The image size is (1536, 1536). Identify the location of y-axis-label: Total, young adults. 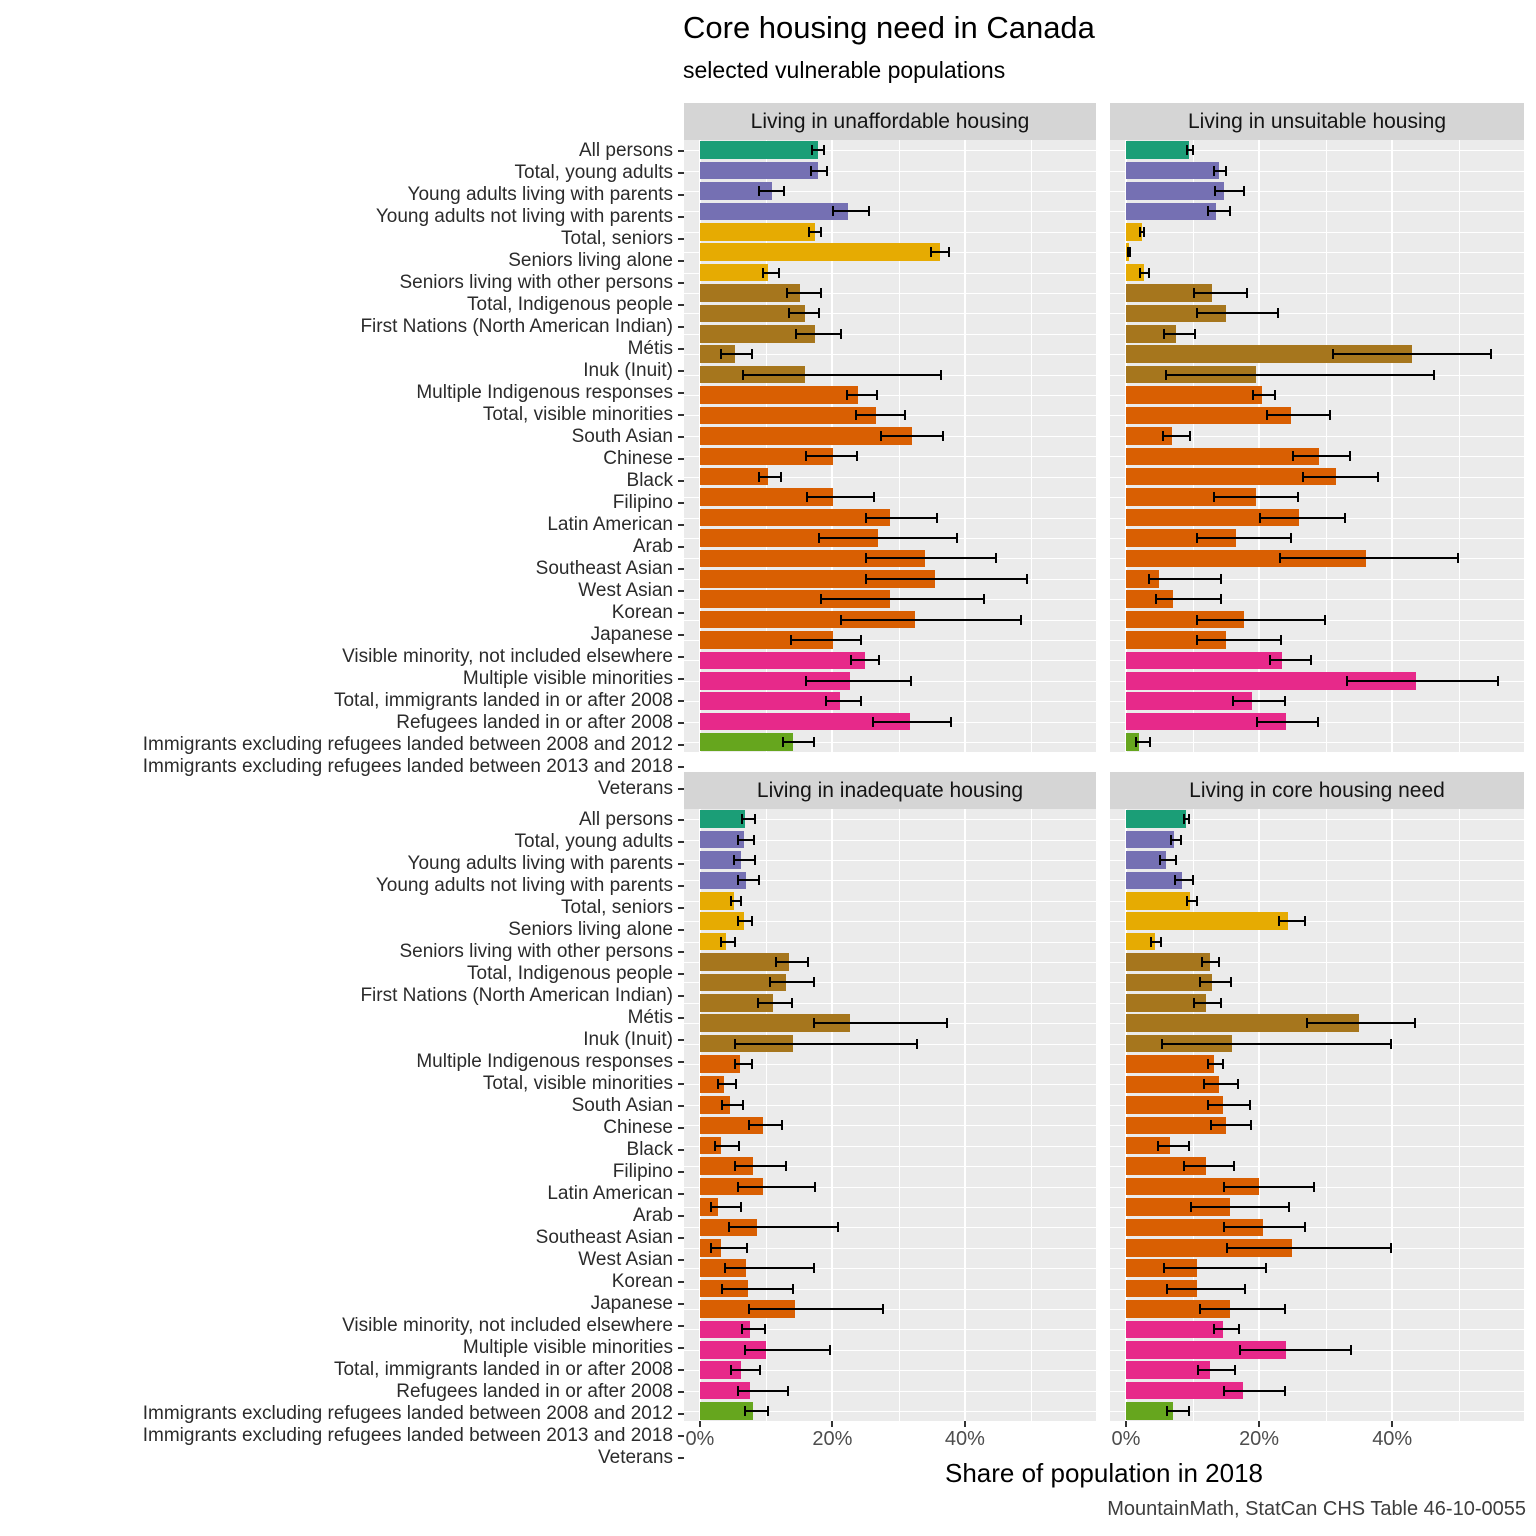
(593, 841).